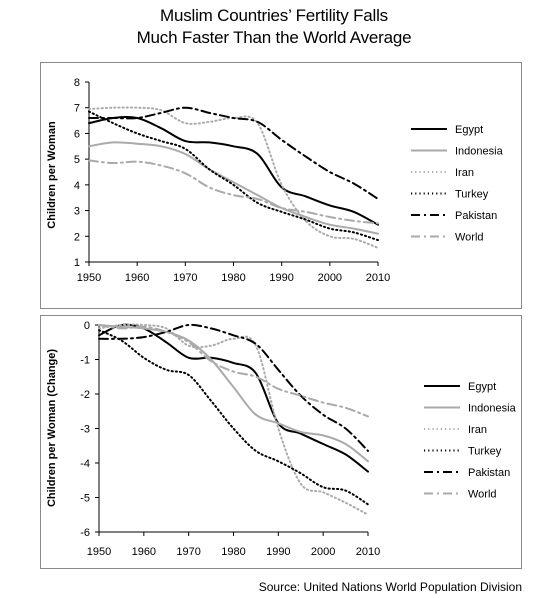 Image resolution: width=548 pixels, height=598 pixels. What do you see at coordinates (77, 237) in the screenshot?
I see `y-tick-label: 2` at bounding box center [77, 237].